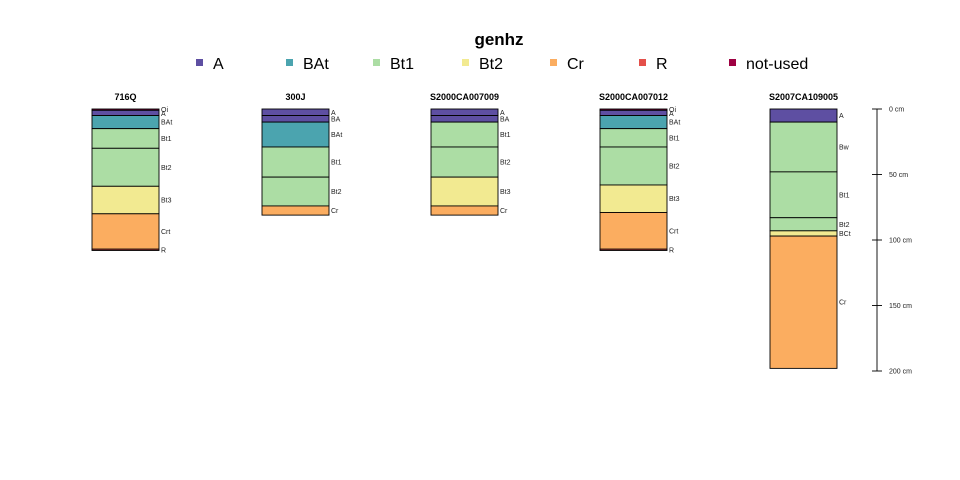 The image size is (960, 480). Describe the element at coordinates (218, 64) in the screenshot. I see `legend-label: A` at that location.